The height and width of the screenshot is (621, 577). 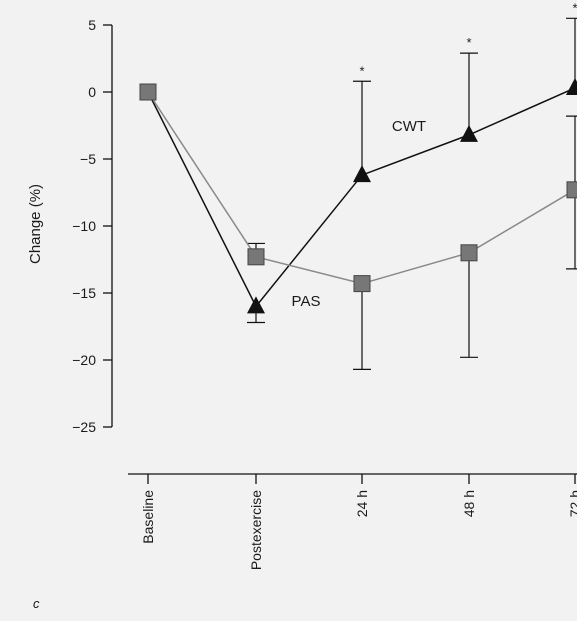 I want to click on y-tick-label: −25, so click(x=84, y=427).